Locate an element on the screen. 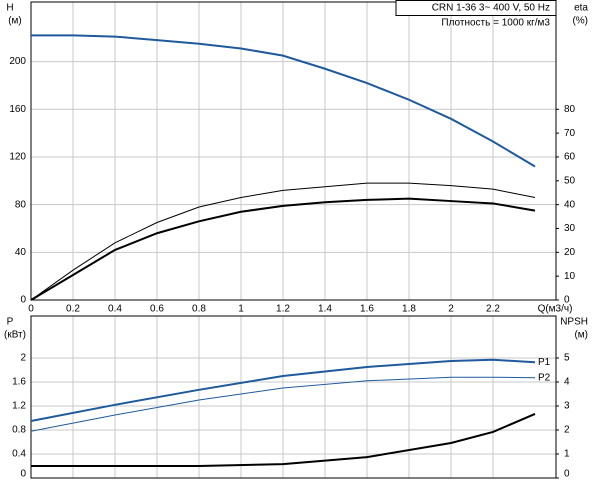  x-axis-label: Q(м3/ч) is located at coordinates (555, 309).